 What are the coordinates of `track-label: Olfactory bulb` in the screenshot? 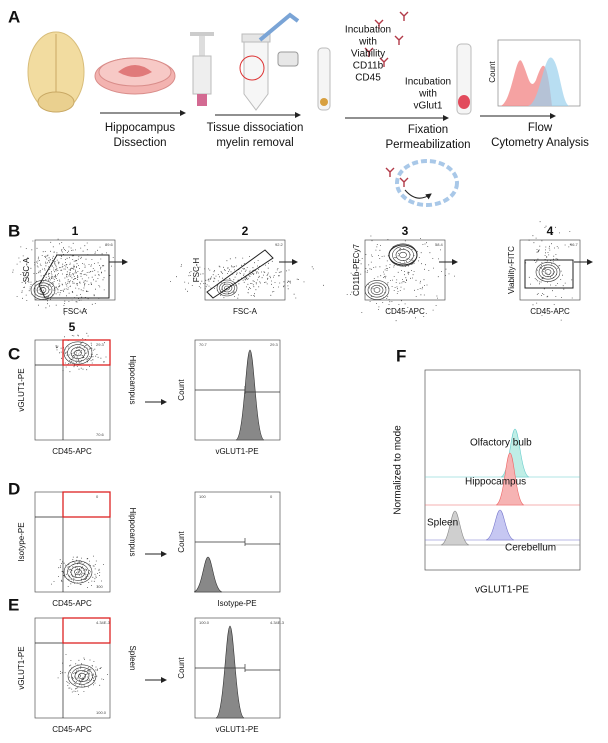 It's located at (501, 443).